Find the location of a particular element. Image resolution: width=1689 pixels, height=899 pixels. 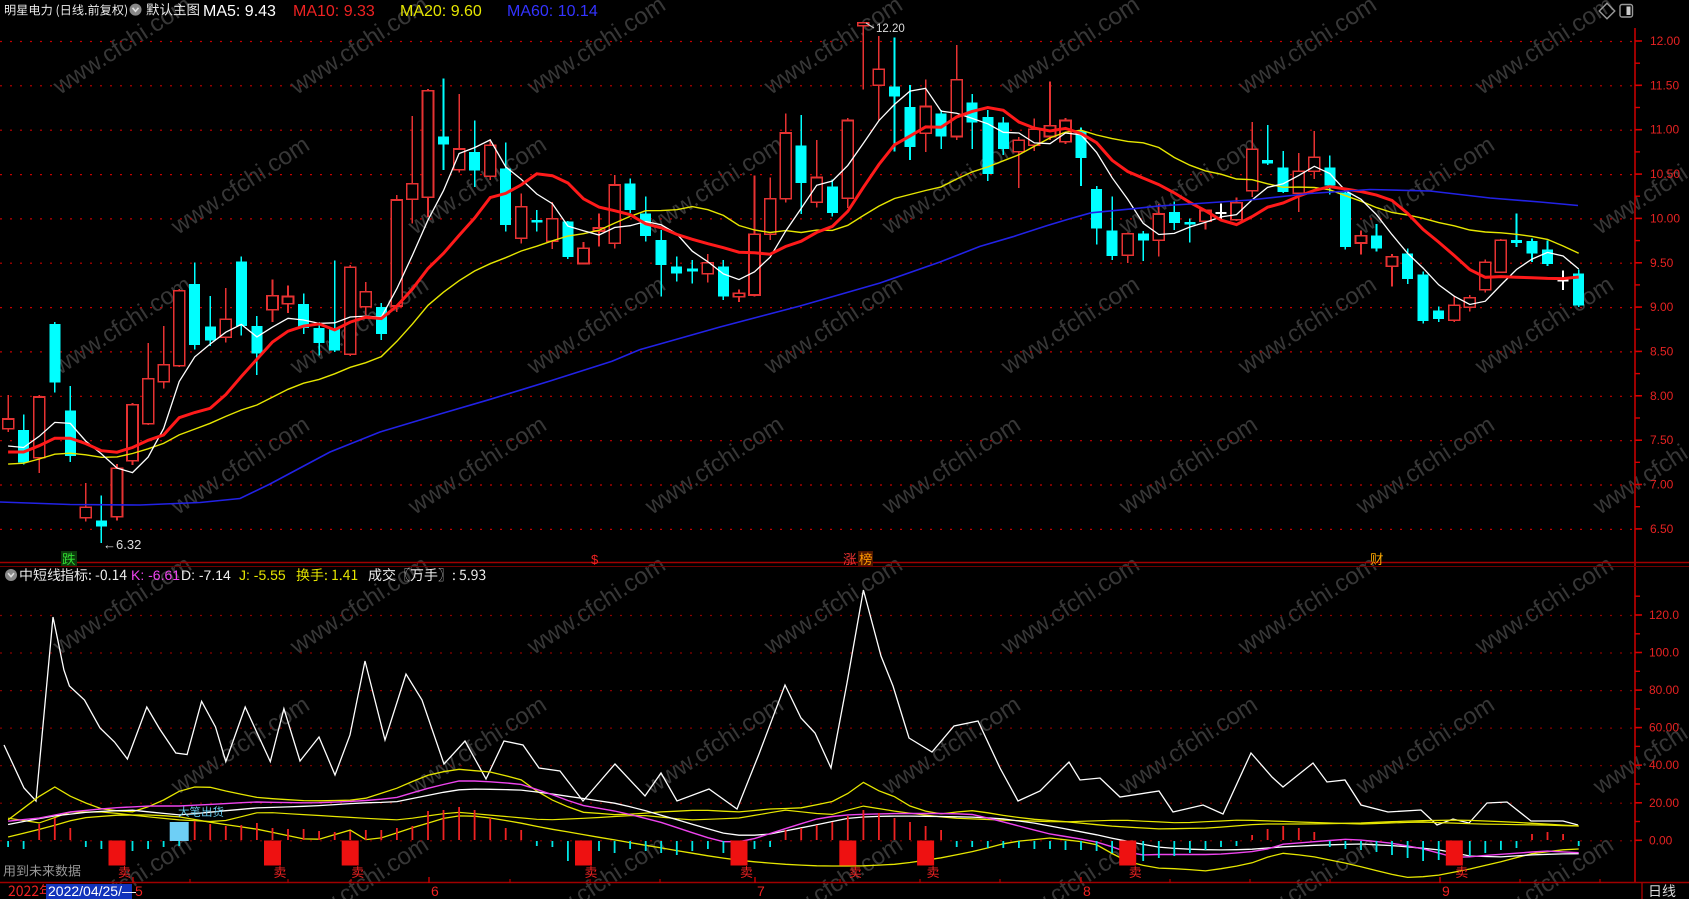

svg-text: 7.50 is located at coordinates (1662, 440).